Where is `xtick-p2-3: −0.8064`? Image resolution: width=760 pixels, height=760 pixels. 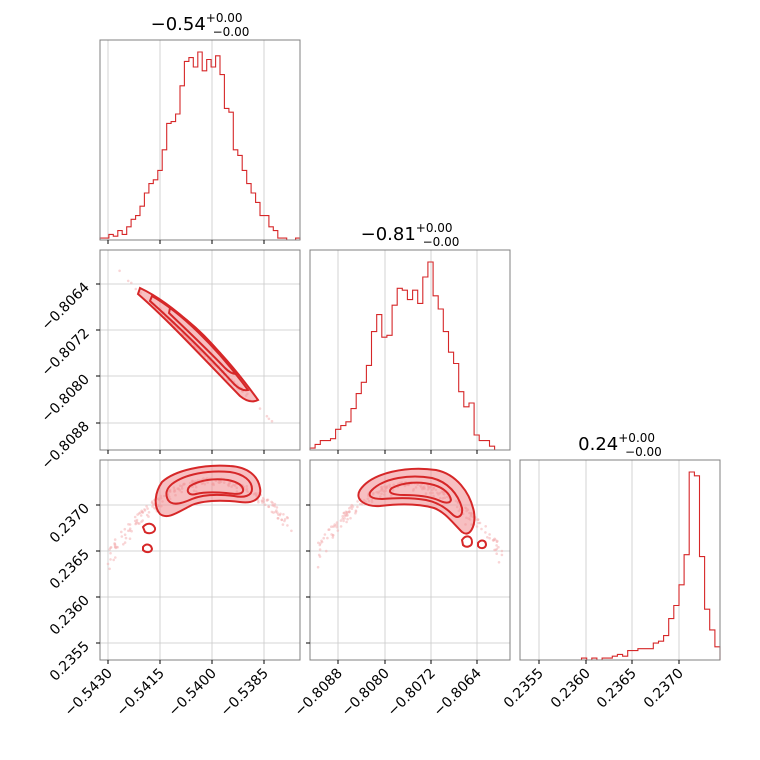 xtick-p2-3: −0.8064 is located at coordinates (458, 692).